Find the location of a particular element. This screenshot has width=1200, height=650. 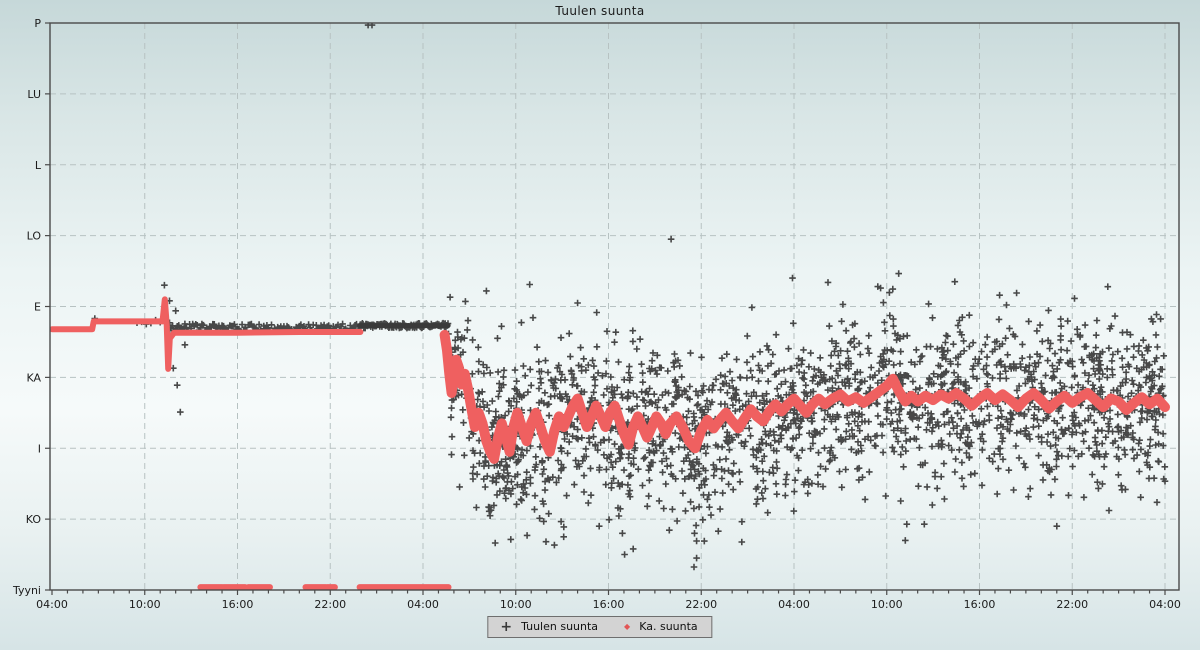

legend-item-average: ◆ Ka. suunta is located at coordinates (661, 626).